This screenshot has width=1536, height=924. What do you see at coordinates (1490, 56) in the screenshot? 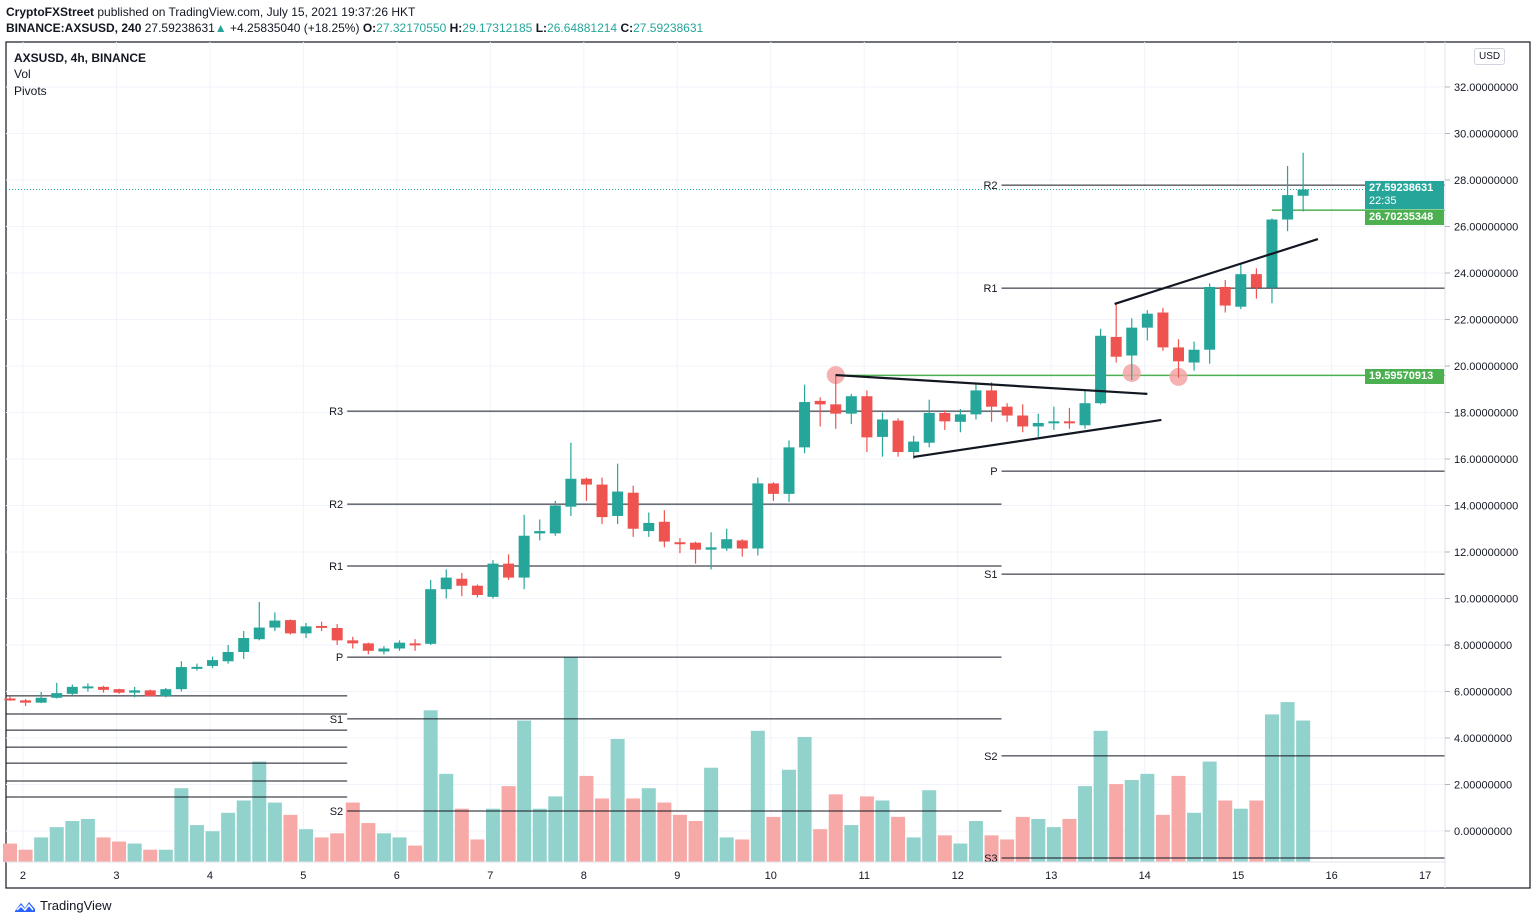
I see `currency-button: USD` at bounding box center [1490, 56].